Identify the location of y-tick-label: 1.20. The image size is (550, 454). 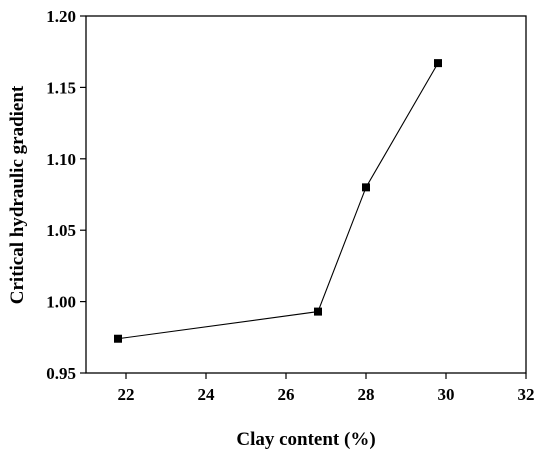
(61, 16).